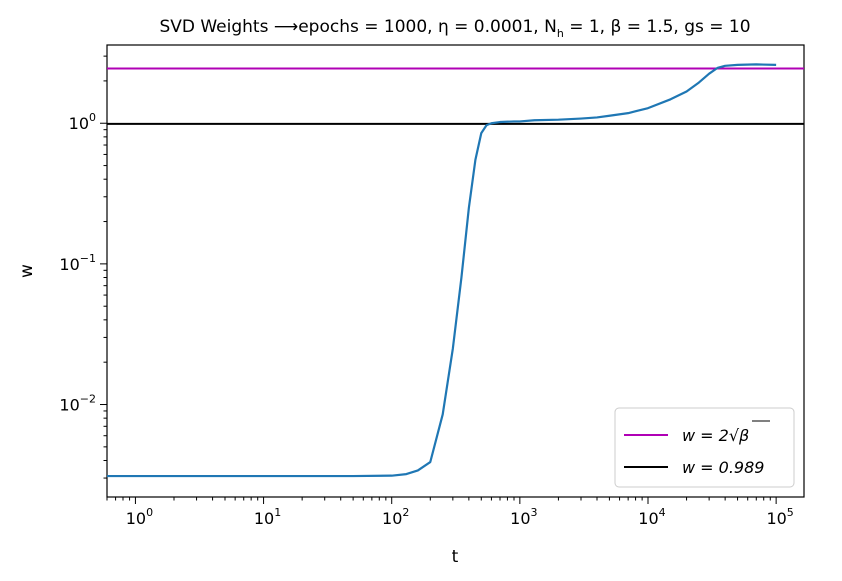  What do you see at coordinates (779, 517) in the screenshot?
I see `x-tick-label: 10⁵` at bounding box center [779, 517].